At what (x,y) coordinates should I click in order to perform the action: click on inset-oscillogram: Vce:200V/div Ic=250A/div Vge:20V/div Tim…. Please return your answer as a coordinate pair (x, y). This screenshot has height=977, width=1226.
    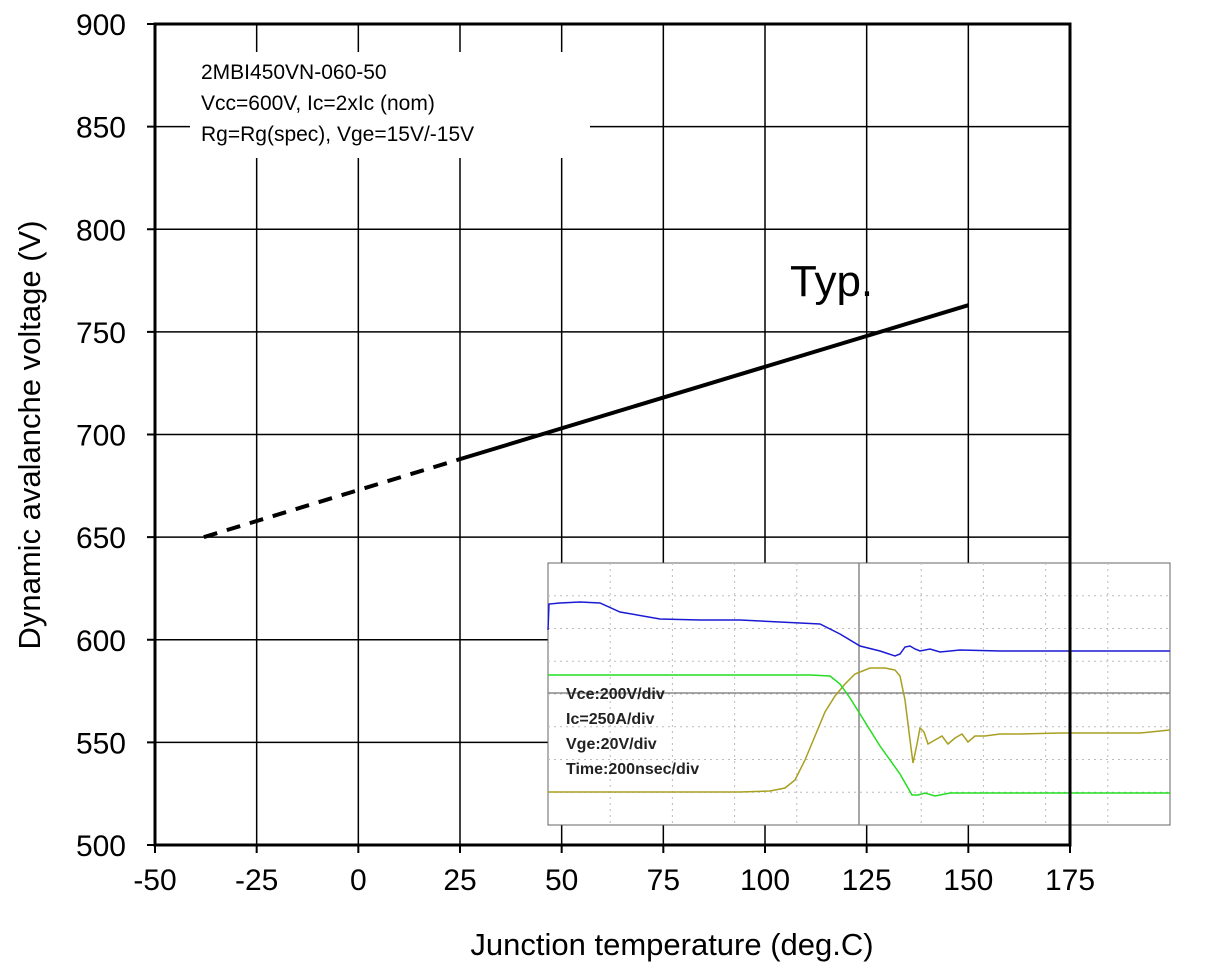
    Looking at the image, I should click on (859, 694).